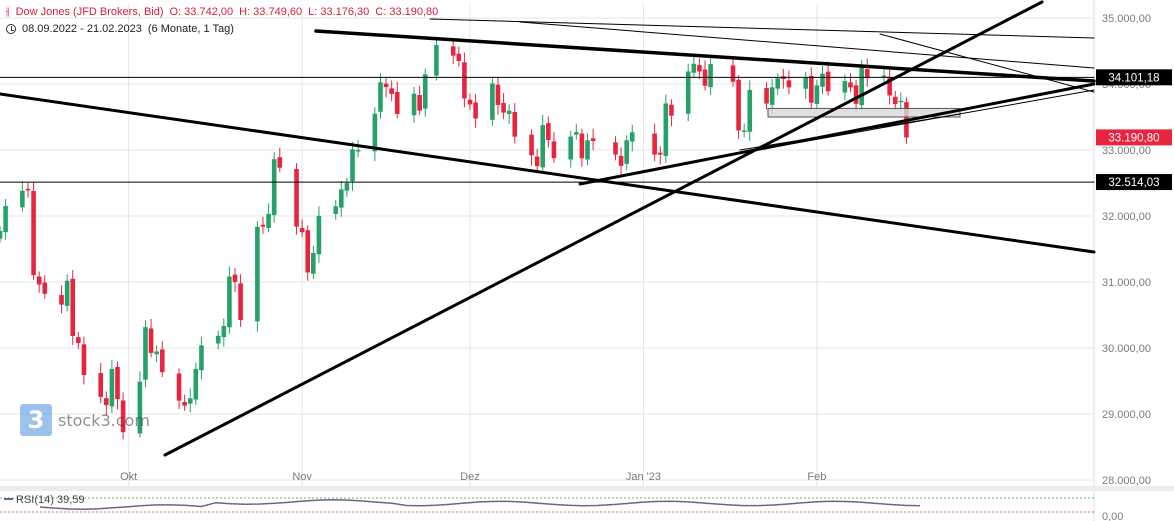 The image size is (1174, 521). What do you see at coordinates (70, 500) in the screenshot?
I see `rsi-value: 39,59` at bounding box center [70, 500].